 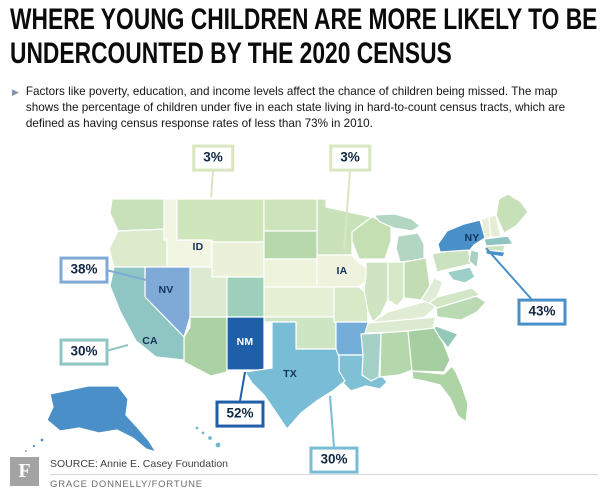 What do you see at coordinates (242, 386) in the screenshot?
I see `leader-line-NM` at bounding box center [242, 386].